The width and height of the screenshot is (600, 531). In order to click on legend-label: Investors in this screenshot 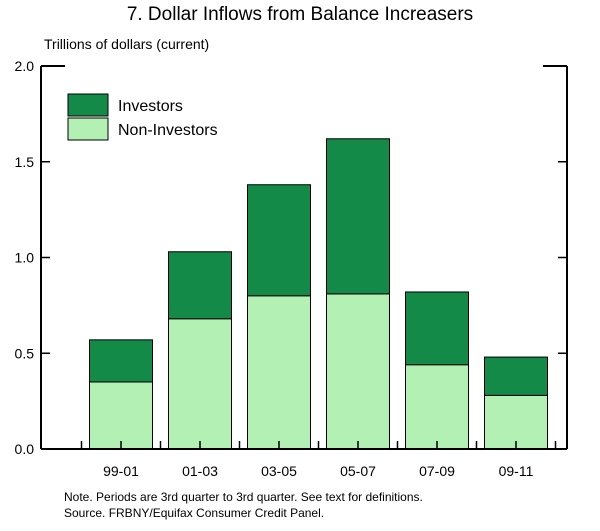, I will do `click(150, 106)`.